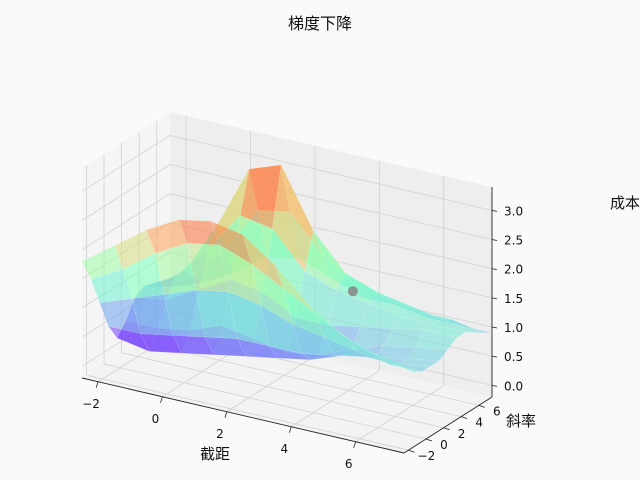 Image resolution: width=640 pixels, height=480 pixels. What do you see at coordinates (284, 449) in the screenshot?
I see `x-tick-label: 4` at bounding box center [284, 449].